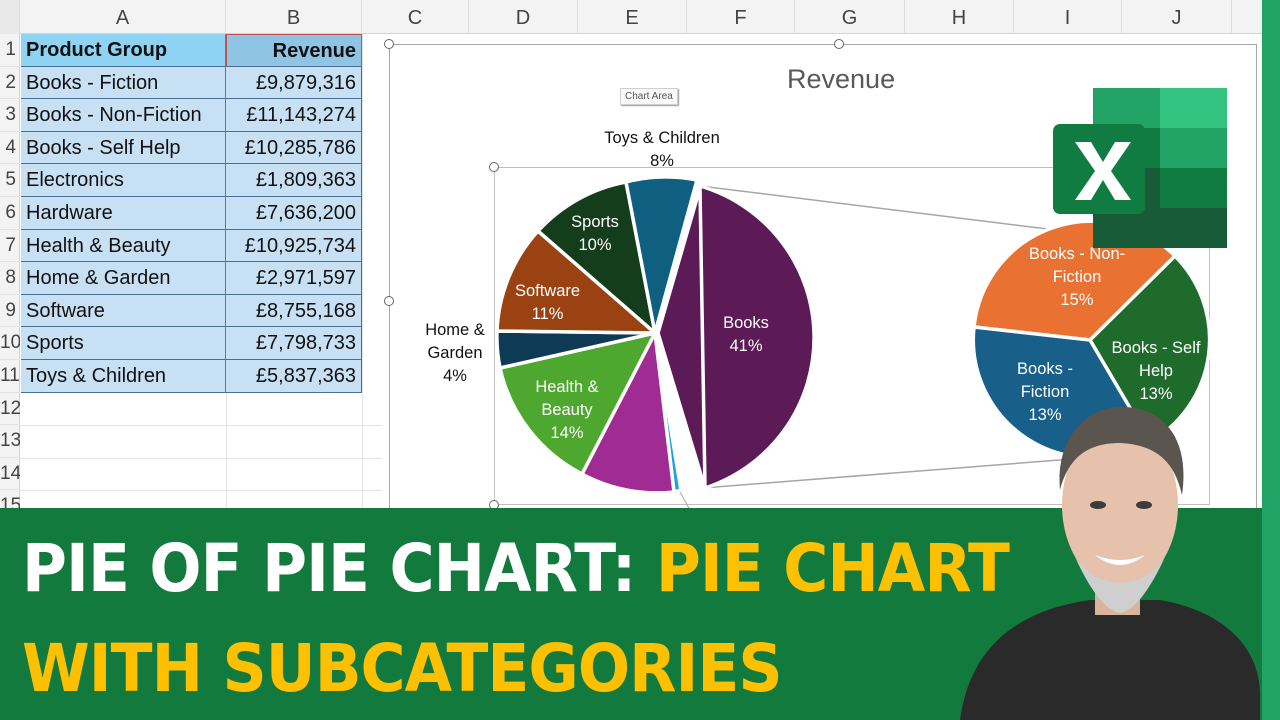 This screenshot has width=1280, height=720. What do you see at coordinates (123, 148) in the screenshot?
I see `cell-a4: Books - Self Help` at bounding box center [123, 148].